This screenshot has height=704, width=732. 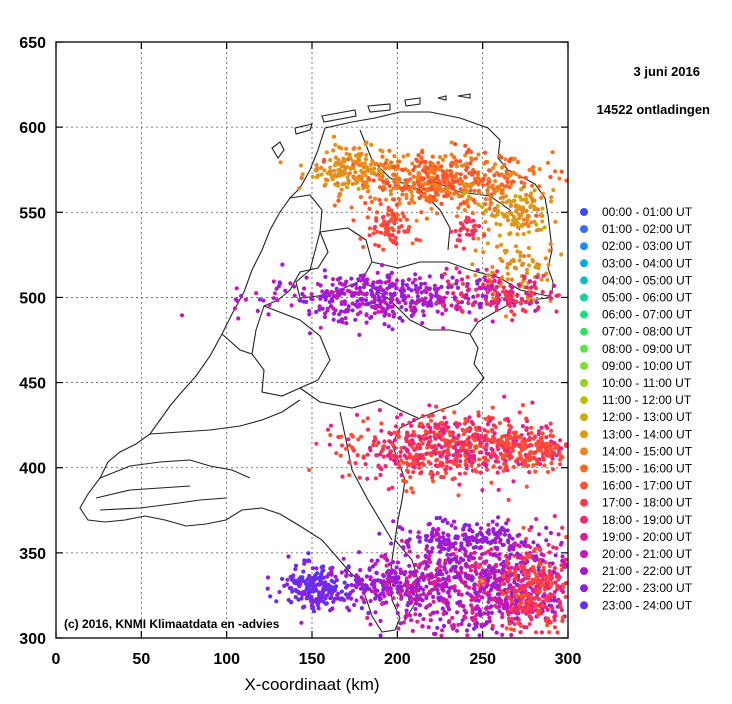 I want to click on legend-entry: 00:00 - 01:00 UT, so click(x=647, y=212).